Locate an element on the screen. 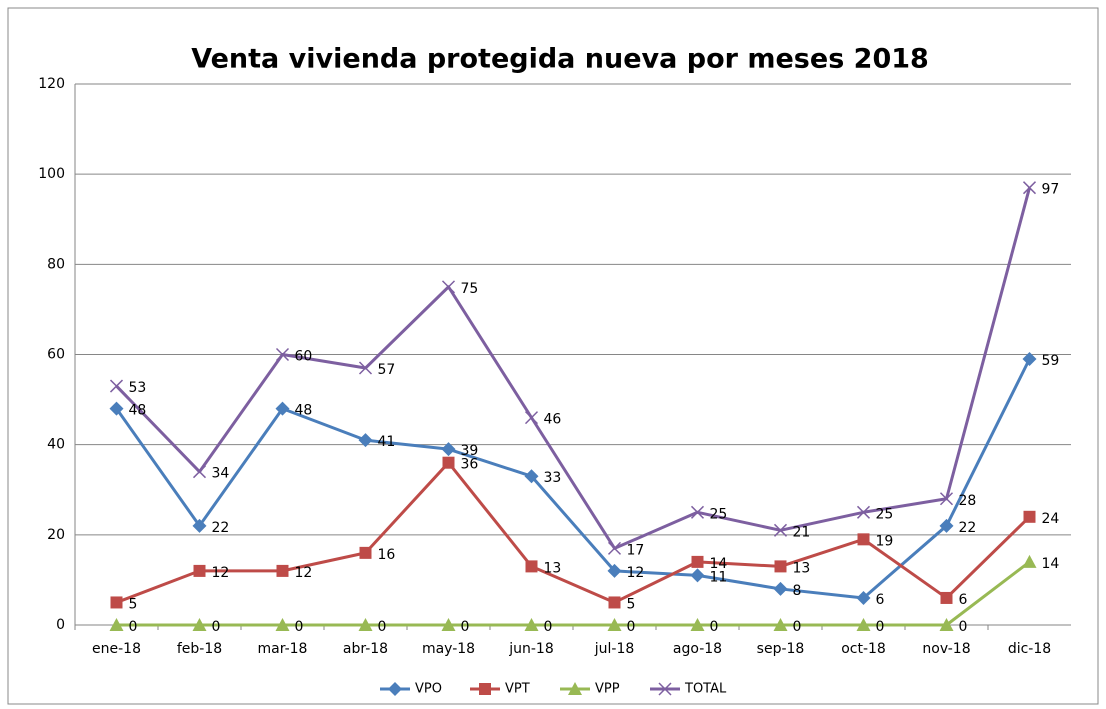 The height and width of the screenshot is (709, 1106). data-label: 59 is located at coordinates (1051, 361).